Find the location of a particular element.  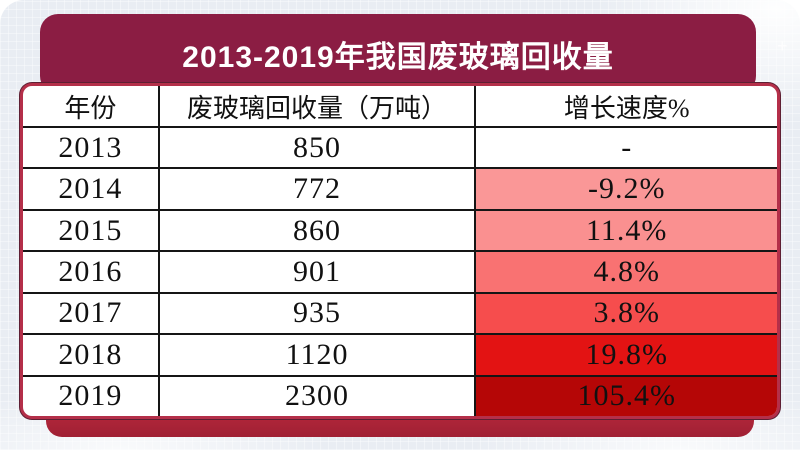

table-header-row: 年份 废玻璃回收量（万吨） 增长速度% is located at coordinates (400, 107).